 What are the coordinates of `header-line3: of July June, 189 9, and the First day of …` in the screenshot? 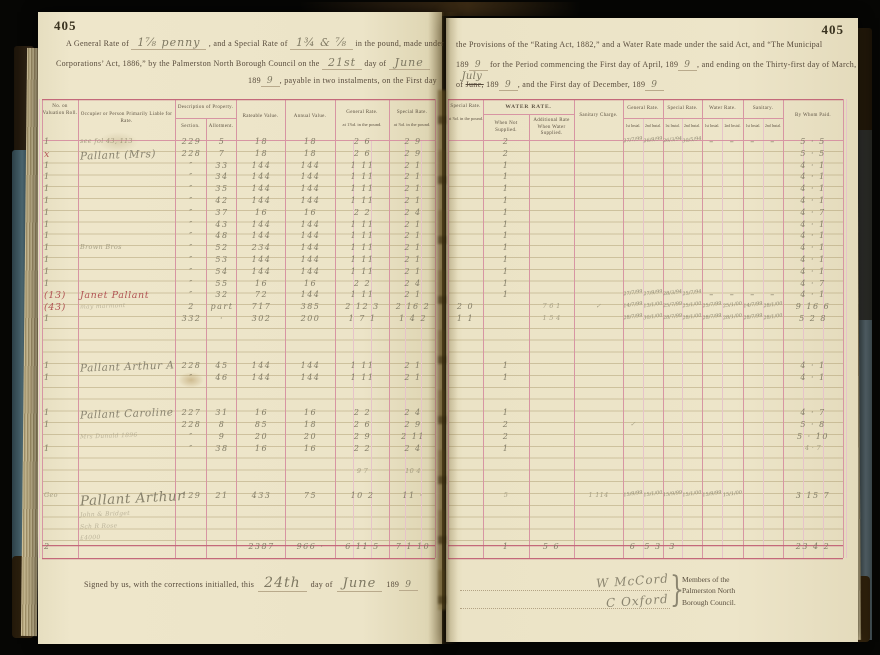 It's located at (560, 81).